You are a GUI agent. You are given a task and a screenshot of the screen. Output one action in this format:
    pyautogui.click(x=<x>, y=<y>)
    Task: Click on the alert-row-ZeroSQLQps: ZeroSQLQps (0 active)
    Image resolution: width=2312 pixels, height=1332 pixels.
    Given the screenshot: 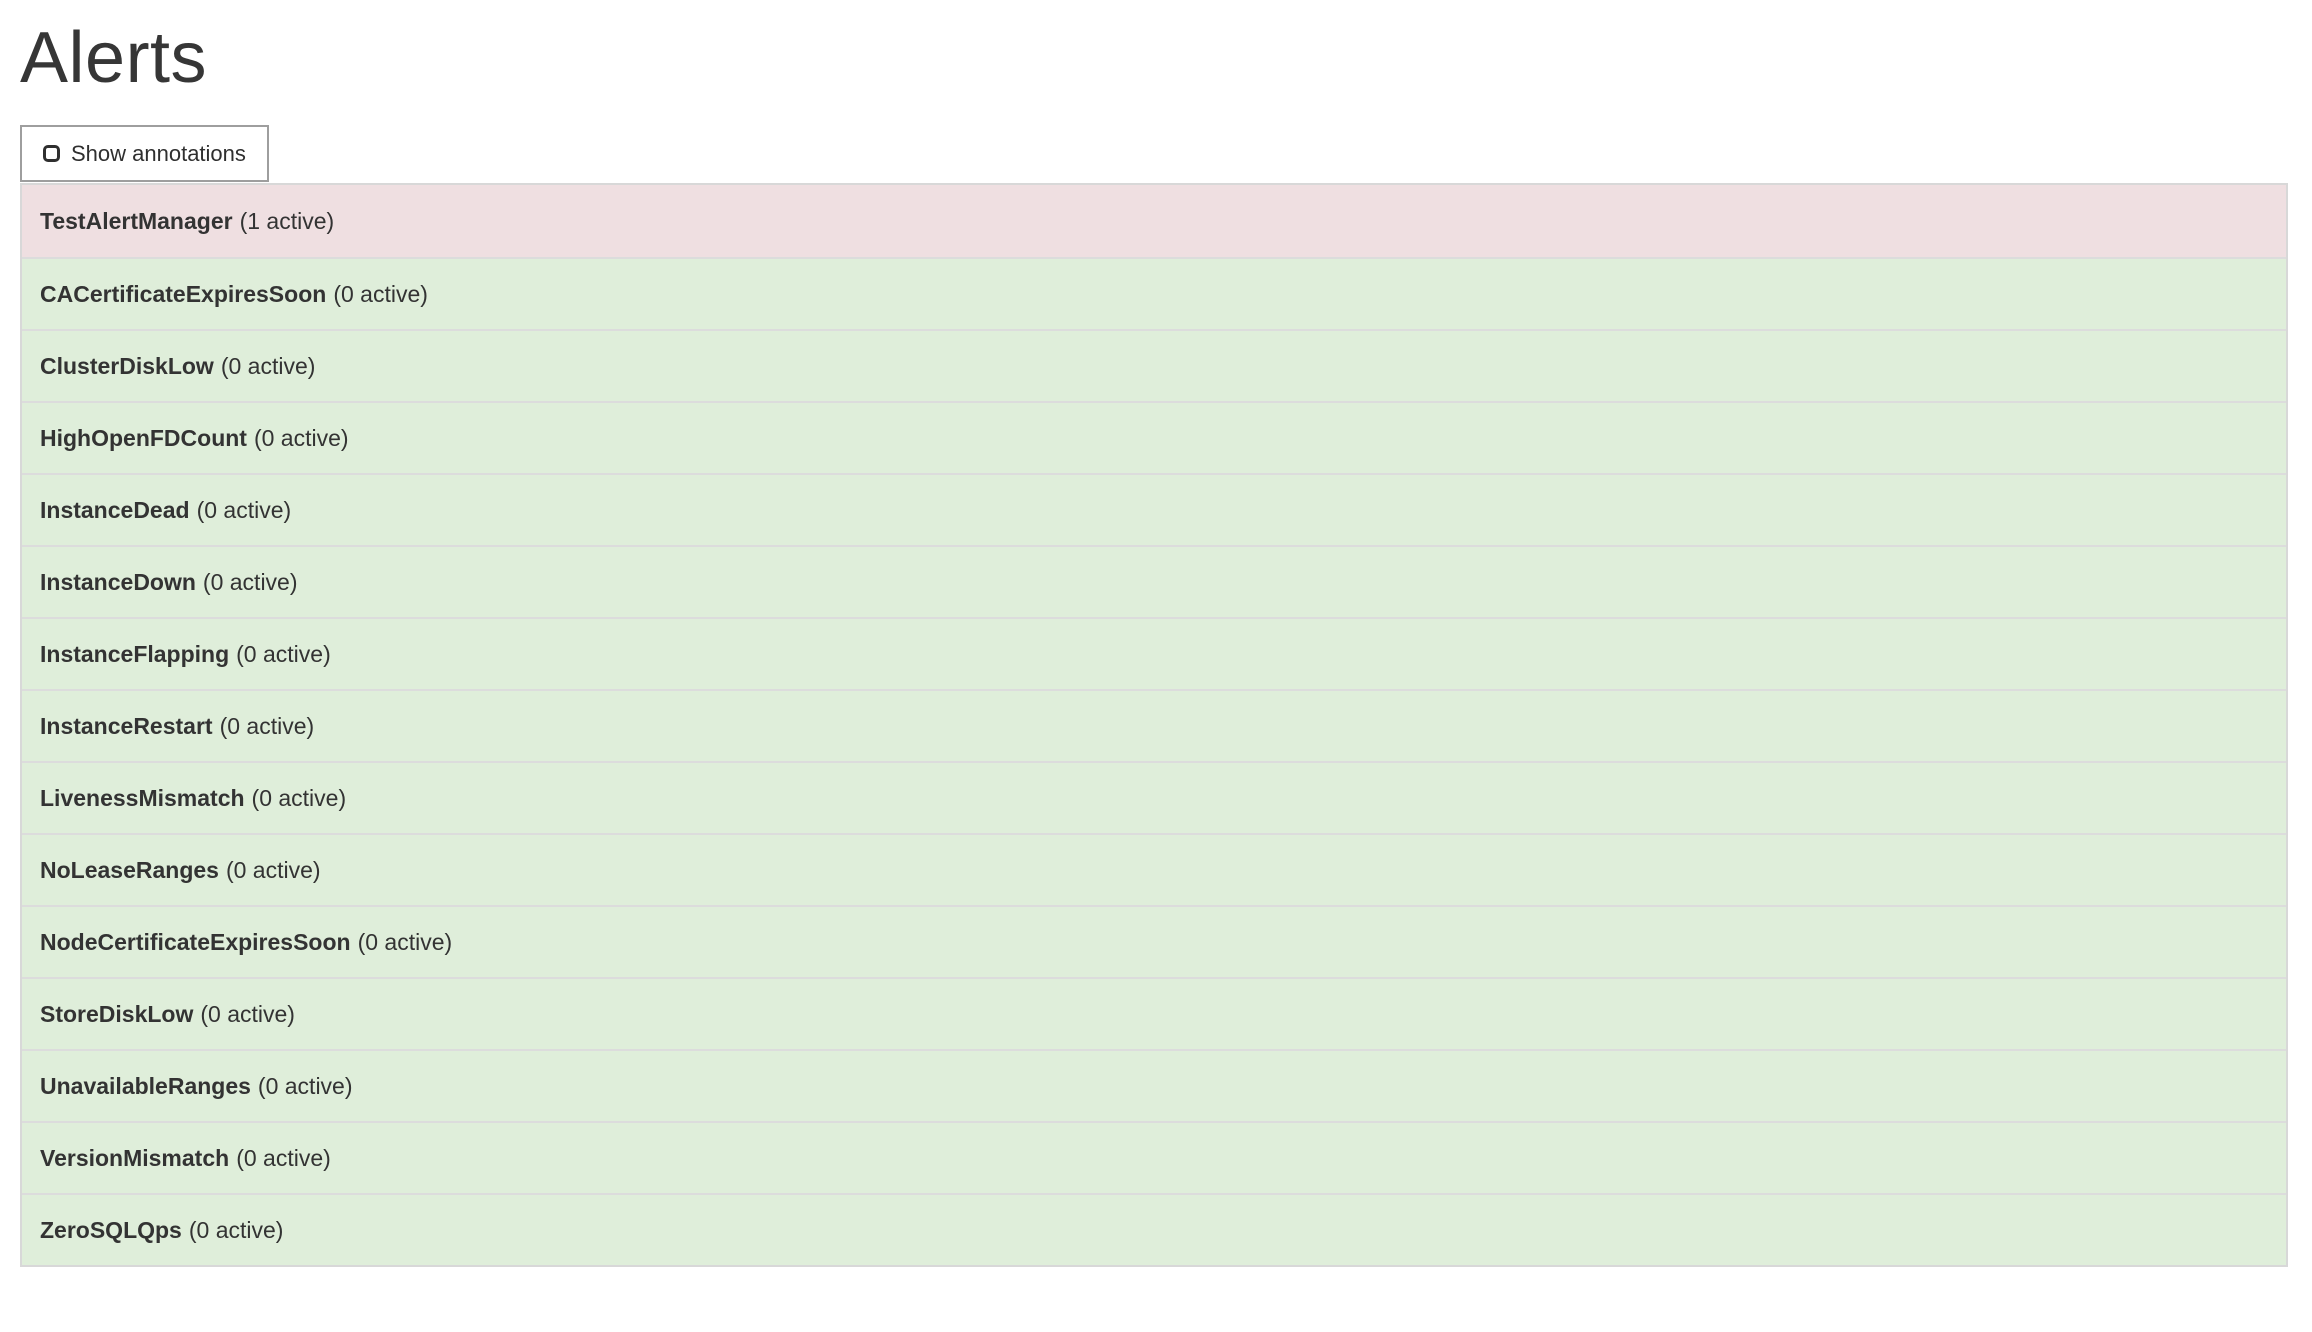 What is the action you would take?
    pyautogui.click(x=1154, y=1229)
    